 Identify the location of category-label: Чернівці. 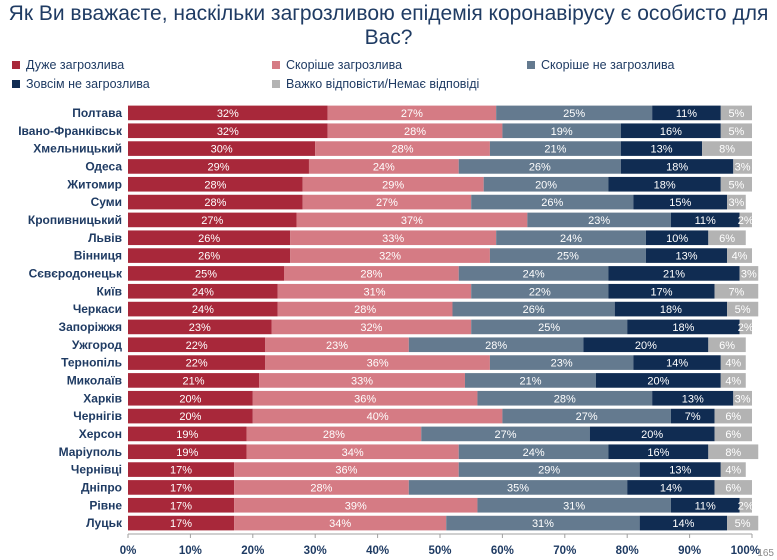
(96, 470).